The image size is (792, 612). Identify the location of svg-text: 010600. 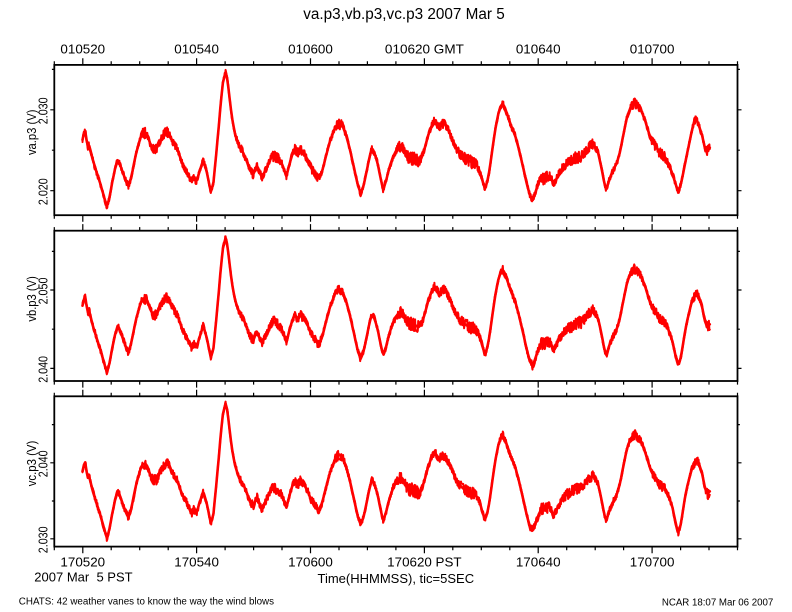
(310, 48).